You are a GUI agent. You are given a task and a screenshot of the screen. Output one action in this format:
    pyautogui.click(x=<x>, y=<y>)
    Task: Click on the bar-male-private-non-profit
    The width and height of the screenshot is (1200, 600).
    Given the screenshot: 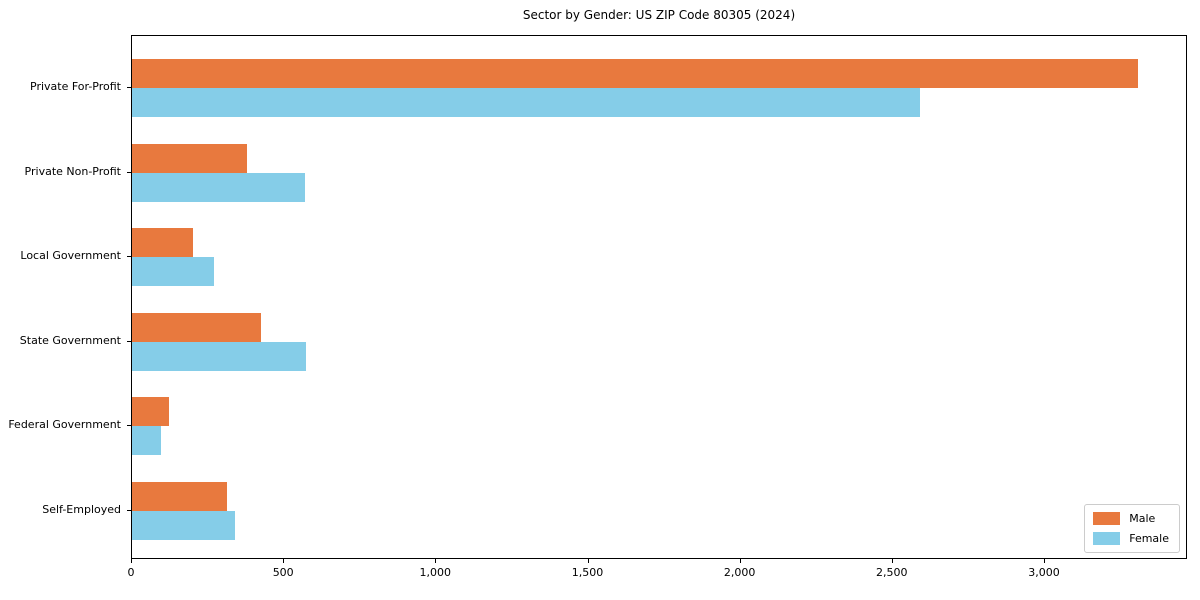 What is the action you would take?
    pyautogui.click(x=189, y=158)
    